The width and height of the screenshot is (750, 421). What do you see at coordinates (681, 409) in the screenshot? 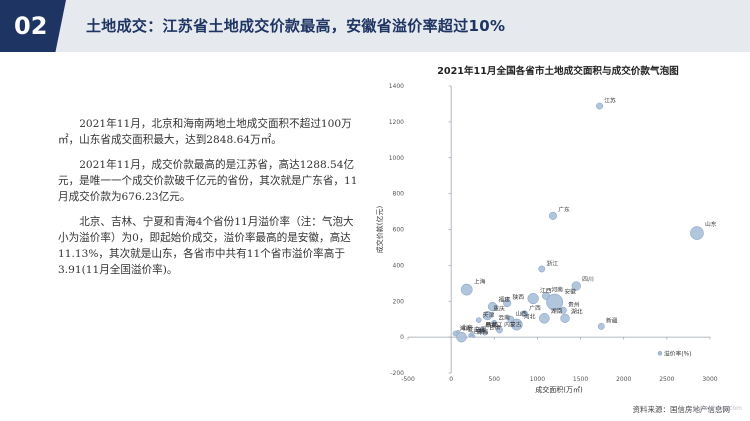
I see `source-note: 资料来源：国信房地产信息网` at bounding box center [681, 409].